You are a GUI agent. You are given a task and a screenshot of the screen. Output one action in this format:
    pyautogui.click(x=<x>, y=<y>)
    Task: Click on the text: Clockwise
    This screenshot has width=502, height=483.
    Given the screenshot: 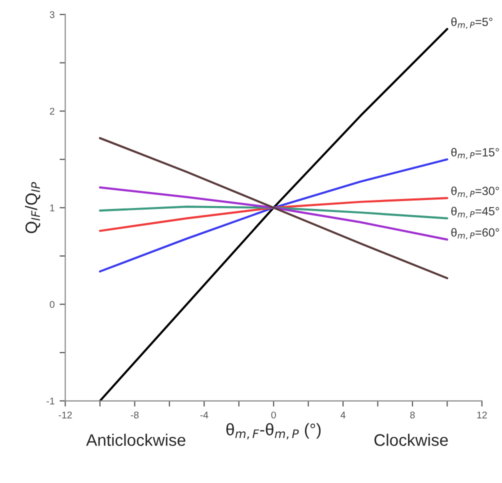 What is the action you would take?
    pyautogui.click(x=411, y=440)
    